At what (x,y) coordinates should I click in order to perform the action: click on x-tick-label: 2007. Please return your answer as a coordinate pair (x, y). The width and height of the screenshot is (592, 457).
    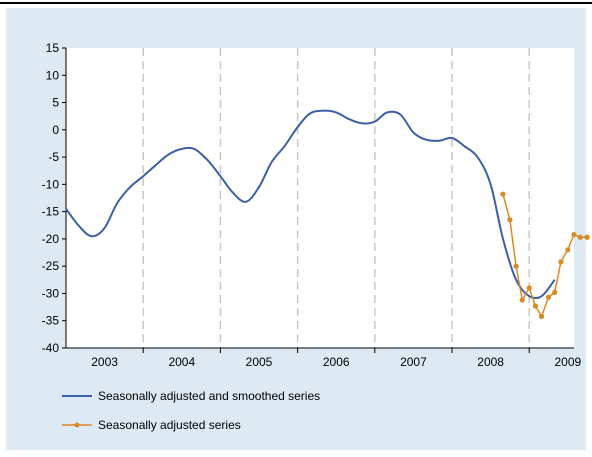
    Looking at the image, I should click on (413, 362).